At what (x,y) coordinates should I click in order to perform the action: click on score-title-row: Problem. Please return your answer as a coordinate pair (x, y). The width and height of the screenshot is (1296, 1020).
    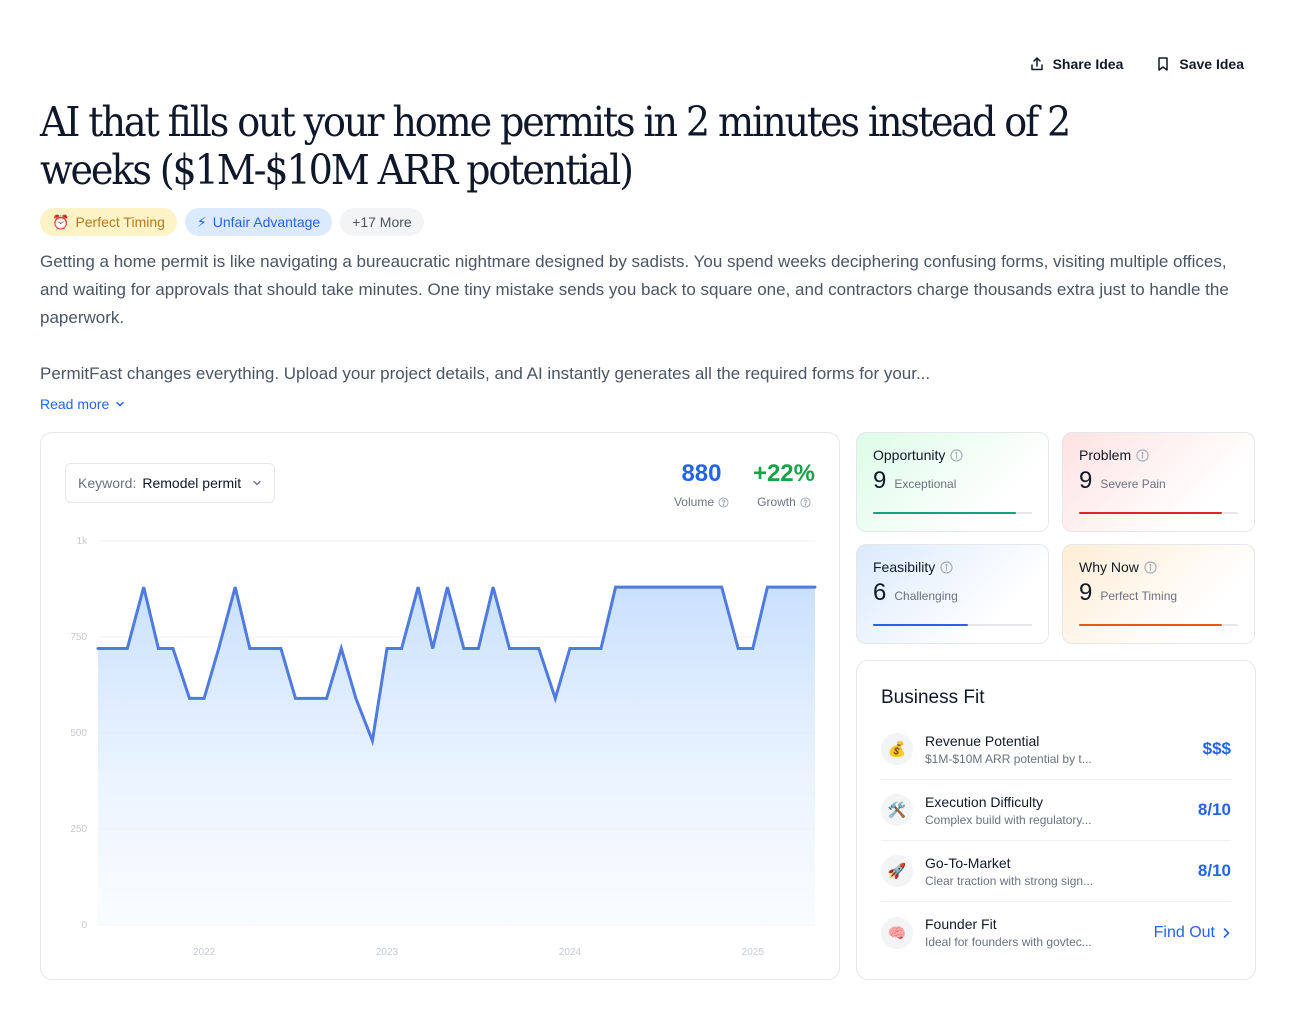
    Looking at the image, I should click on (1158, 455).